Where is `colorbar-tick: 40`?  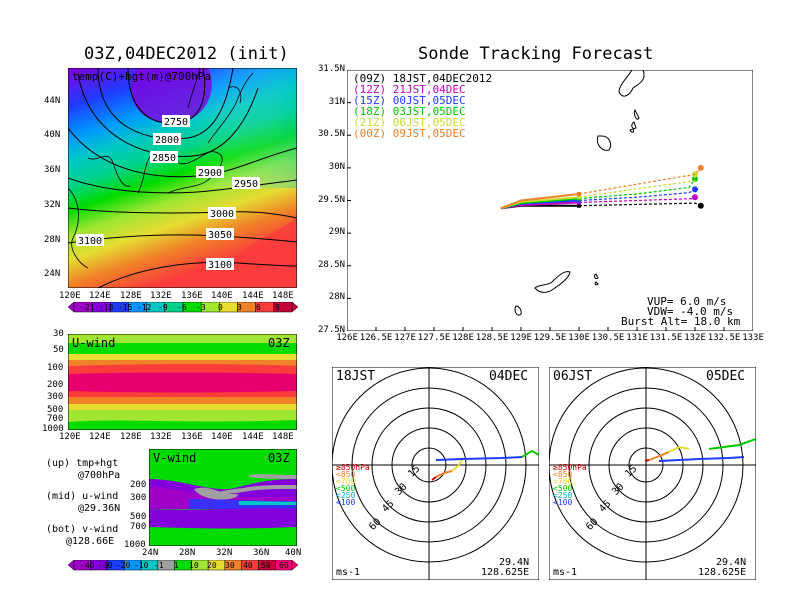 colorbar-tick: 40 is located at coordinates (248, 565).